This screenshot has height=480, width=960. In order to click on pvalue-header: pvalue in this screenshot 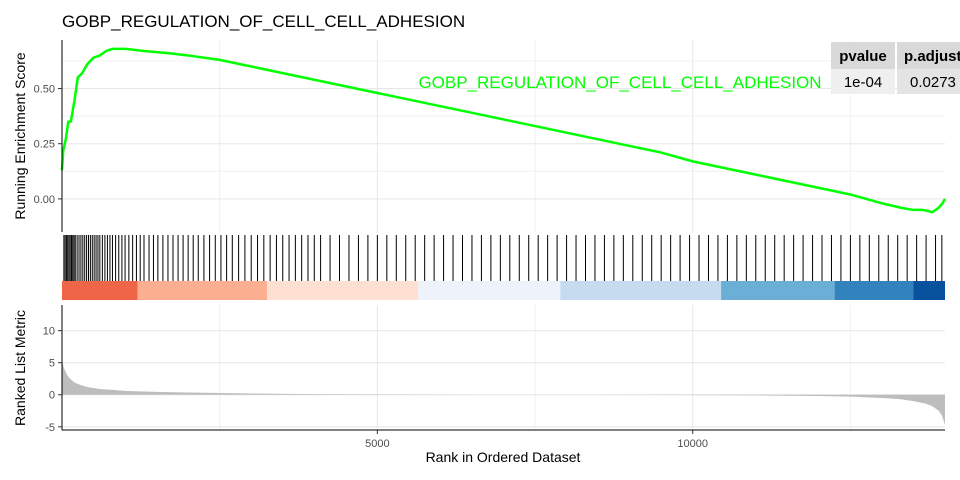, I will do `click(863, 56)`.